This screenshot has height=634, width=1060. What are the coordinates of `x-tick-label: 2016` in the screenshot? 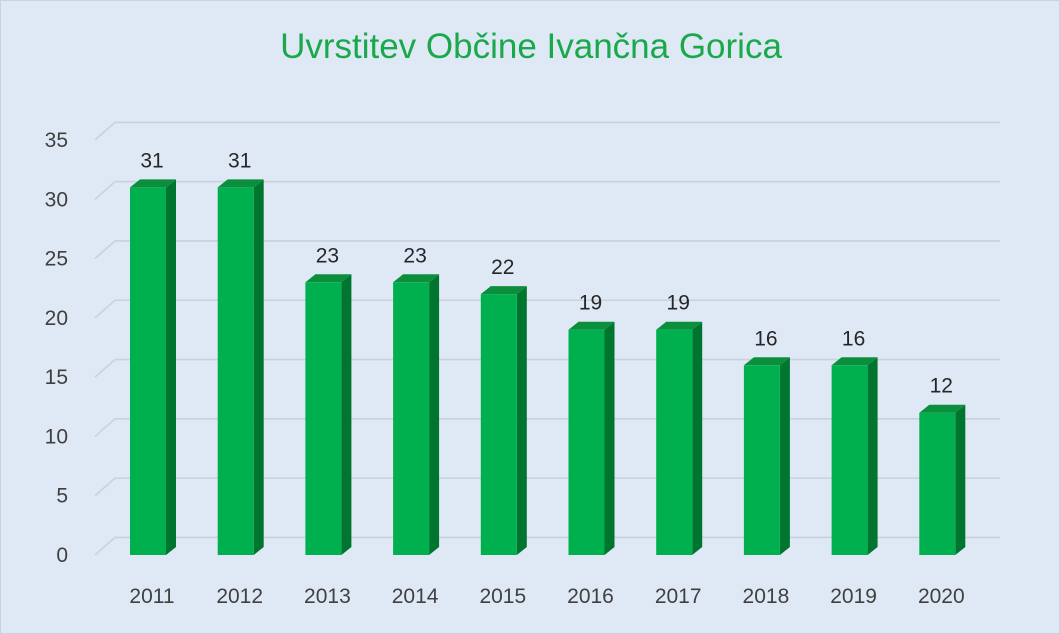 It's located at (590, 596).